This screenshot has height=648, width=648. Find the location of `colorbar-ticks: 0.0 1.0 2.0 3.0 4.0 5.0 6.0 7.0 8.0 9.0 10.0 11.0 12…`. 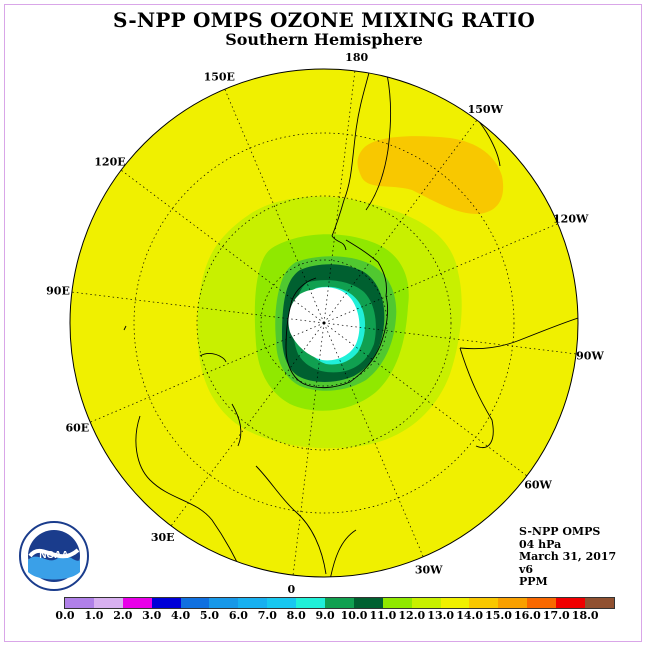

colorbar-ticks: 0.0 1.0 2.0 3.0 4.0 5.0 6.0 7.0 8.0 9.0 10.0 11.0 12… is located at coordinates (324, 616).